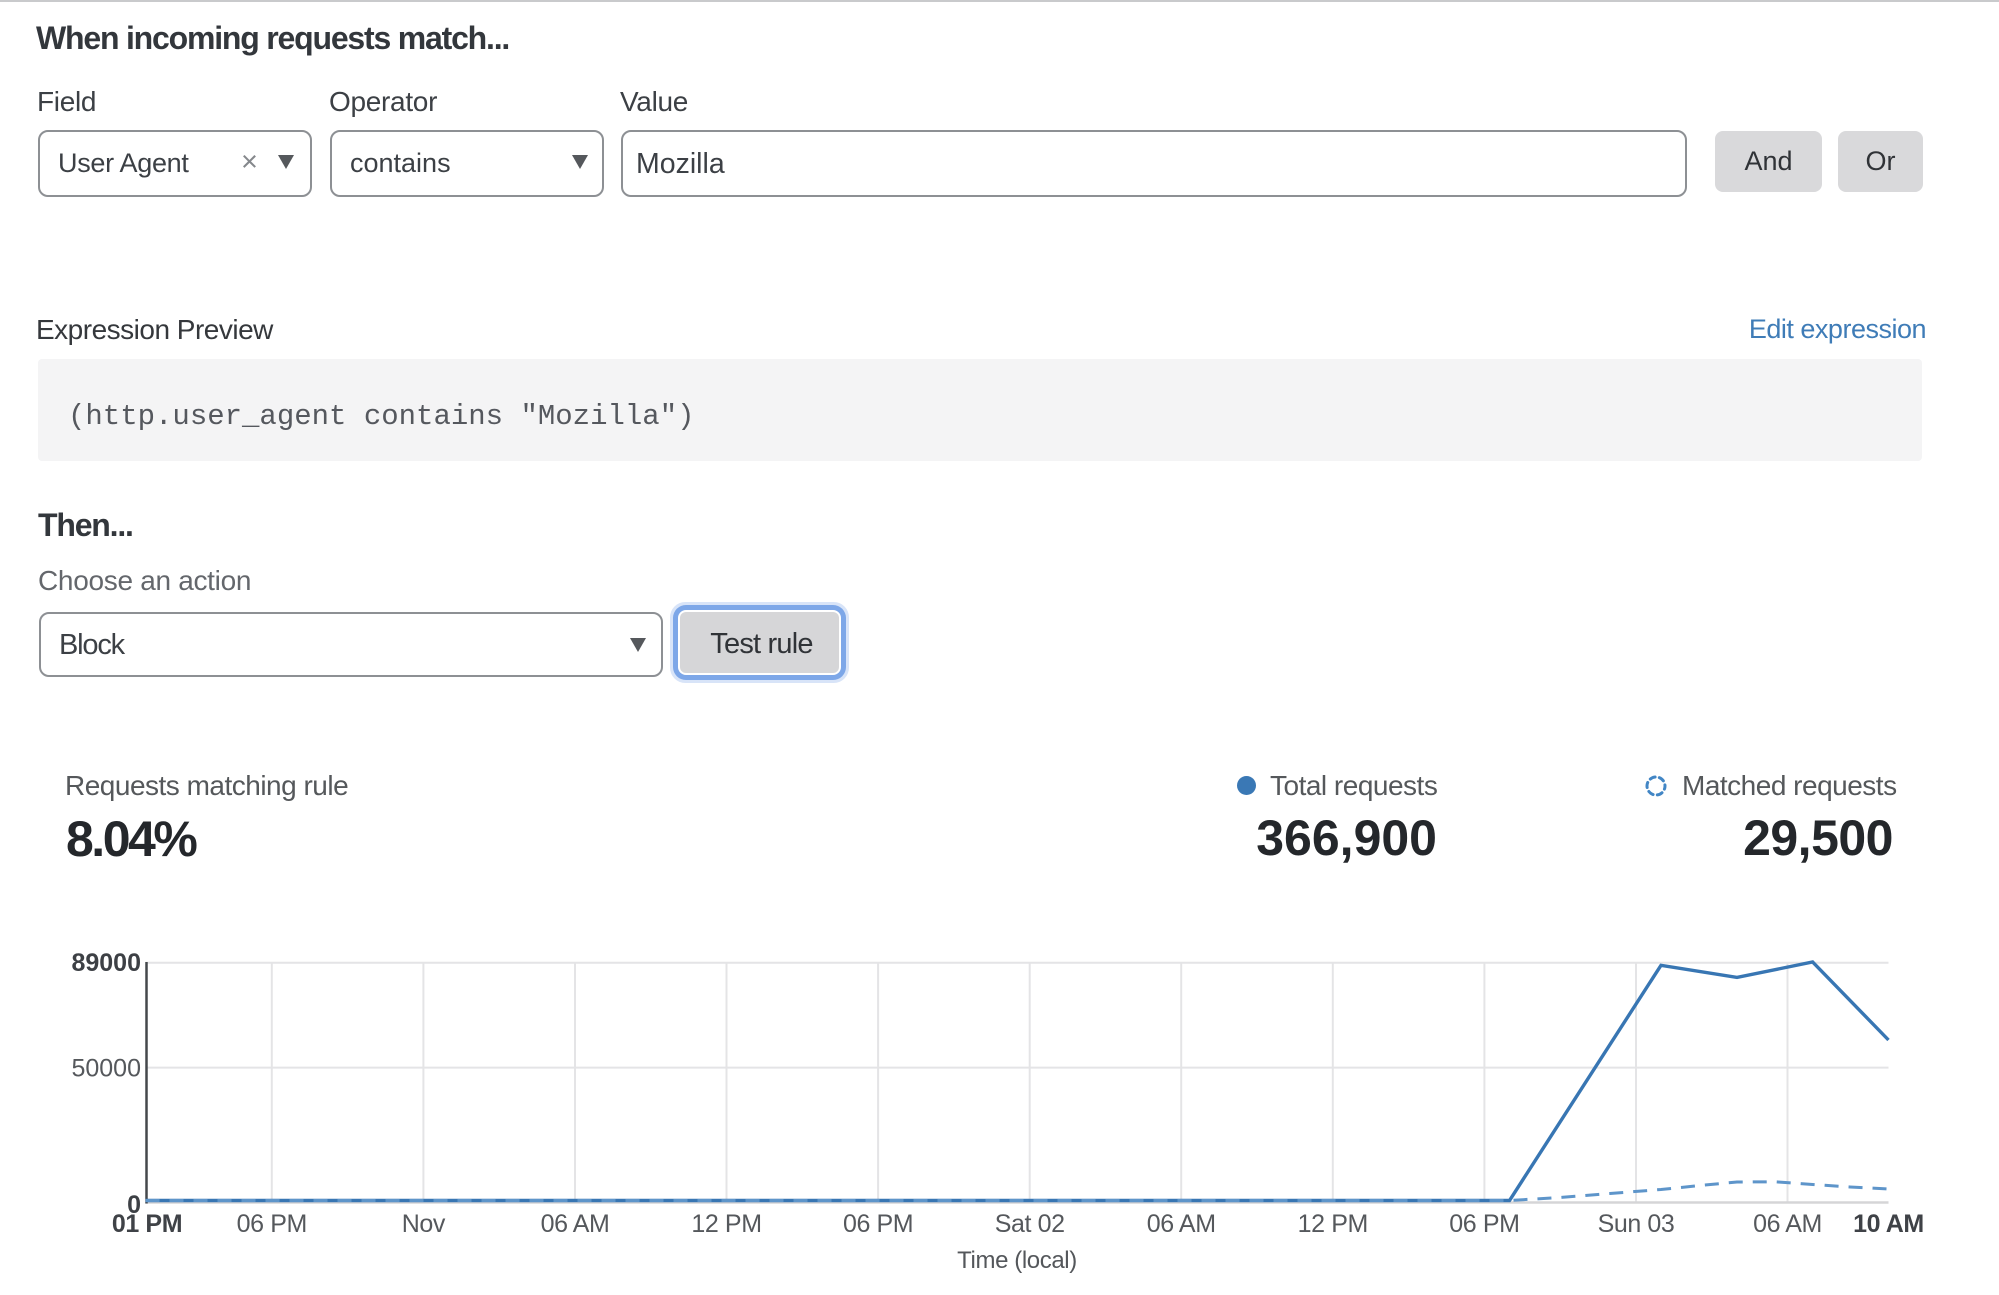 This screenshot has height=1295, width=1999. I want to click on svg-text: Time (local), so click(1017, 1260).